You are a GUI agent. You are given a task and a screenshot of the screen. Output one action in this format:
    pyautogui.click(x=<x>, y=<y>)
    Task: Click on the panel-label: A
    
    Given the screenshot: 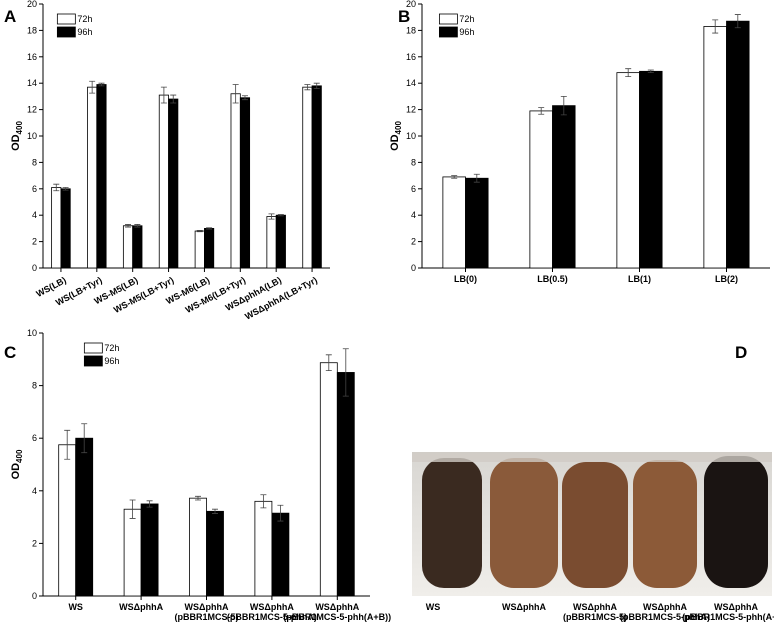 What is the action you would take?
    pyautogui.click(x=10, y=16)
    